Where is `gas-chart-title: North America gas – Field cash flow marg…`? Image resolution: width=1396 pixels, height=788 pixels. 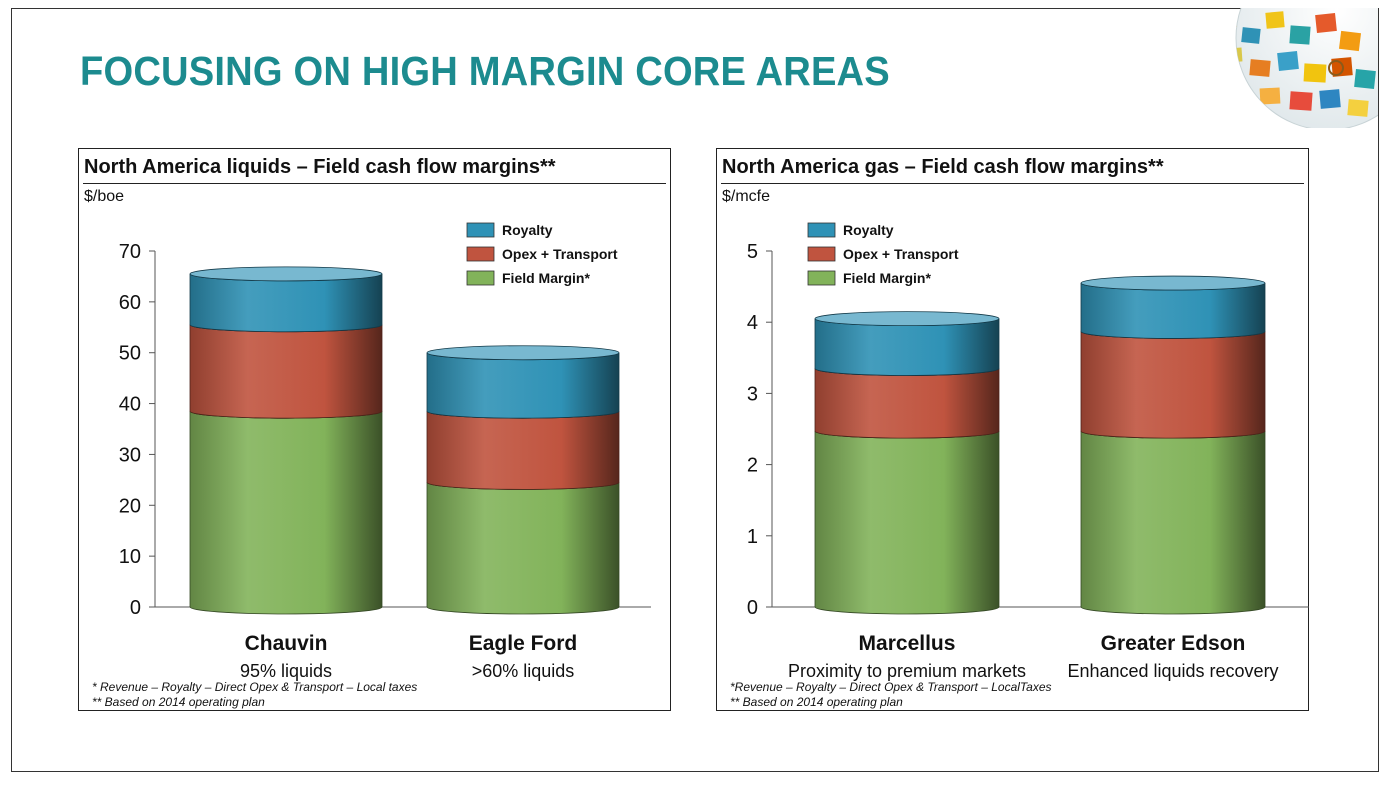
gas-chart-title: North America gas – Field cash flow marg… is located at coordinates (943, 167).